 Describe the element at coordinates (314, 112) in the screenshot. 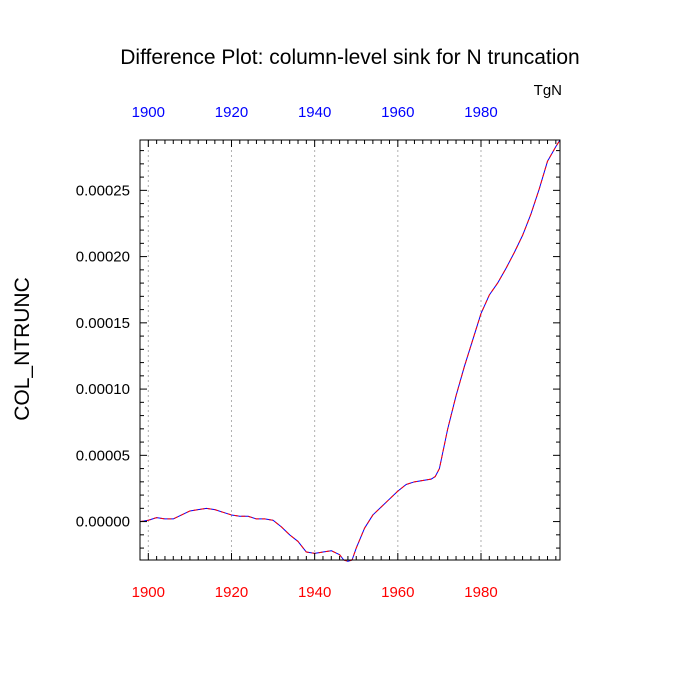

I see `x-tick-label-top-1940: 1940` at that location.